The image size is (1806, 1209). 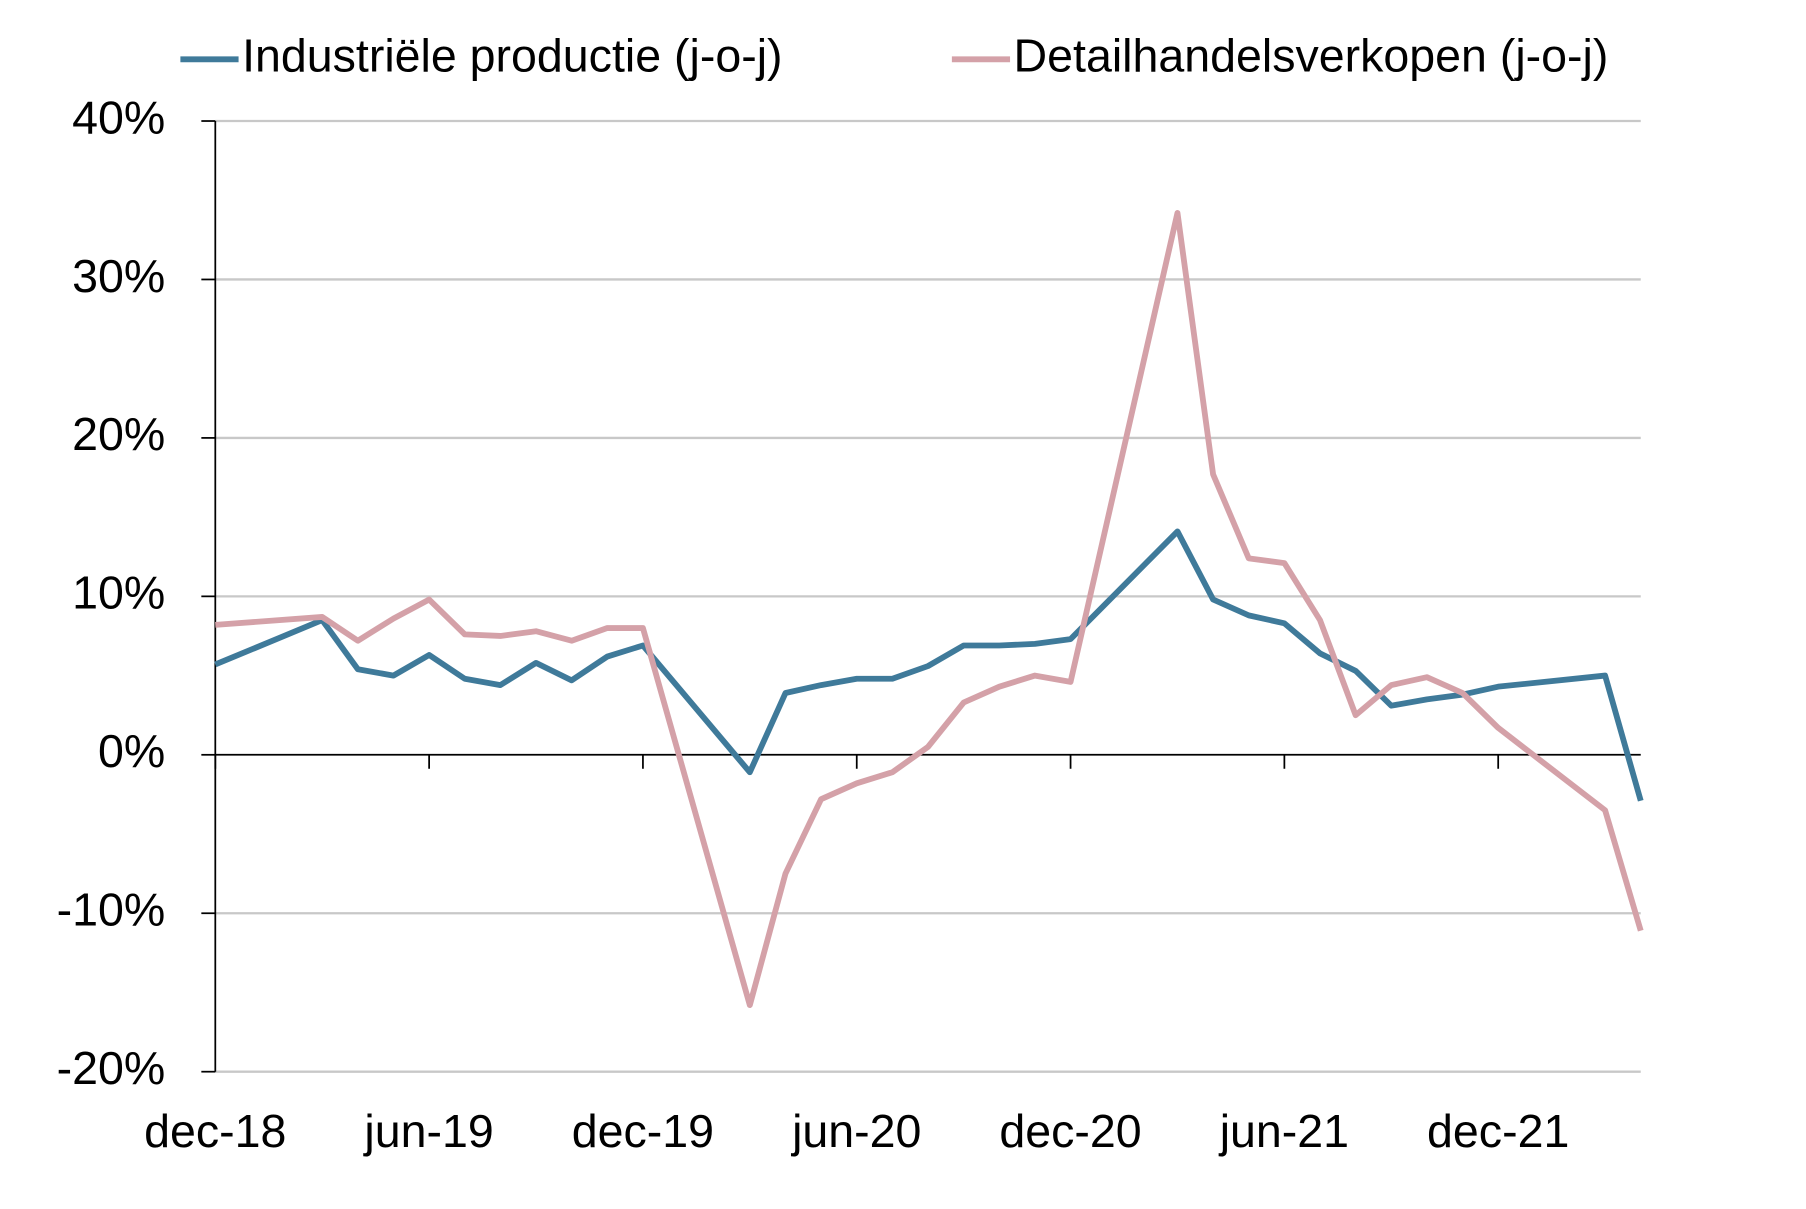 What do you see at coordinates (118, 276) in the screenshot?
I see `y-tick-label: 30%` at bounding box center [118, 276].